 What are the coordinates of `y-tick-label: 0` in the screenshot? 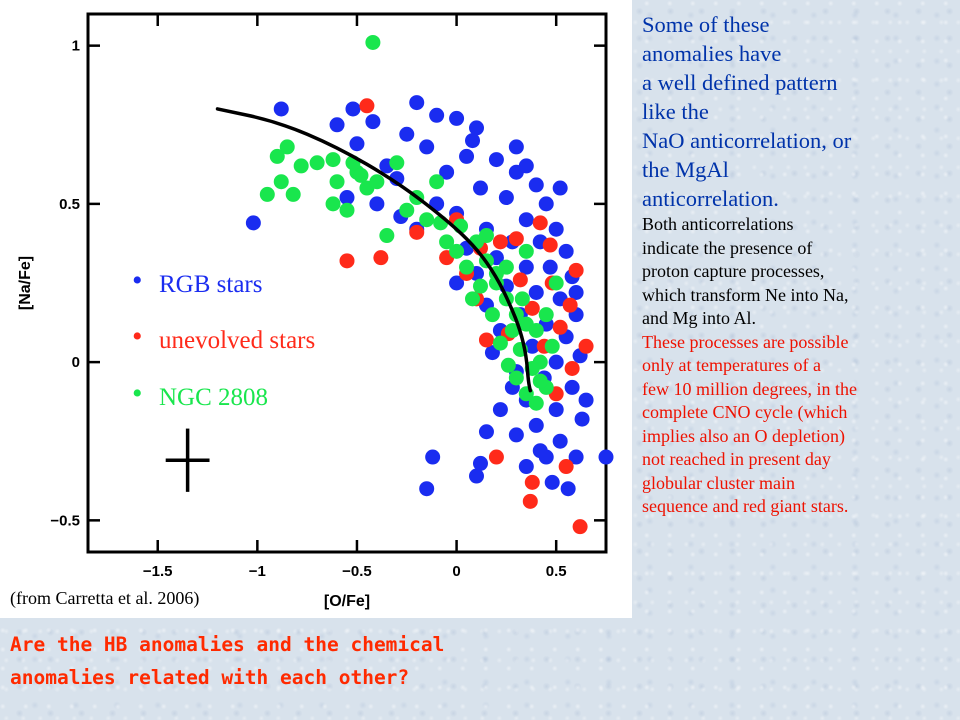 It's located at (76, 362).